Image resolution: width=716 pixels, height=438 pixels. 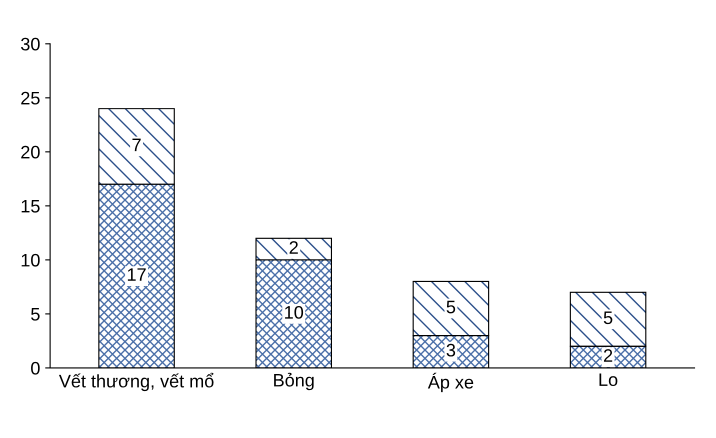 I want to click on data-label: 17, so click(x=137, y=274).